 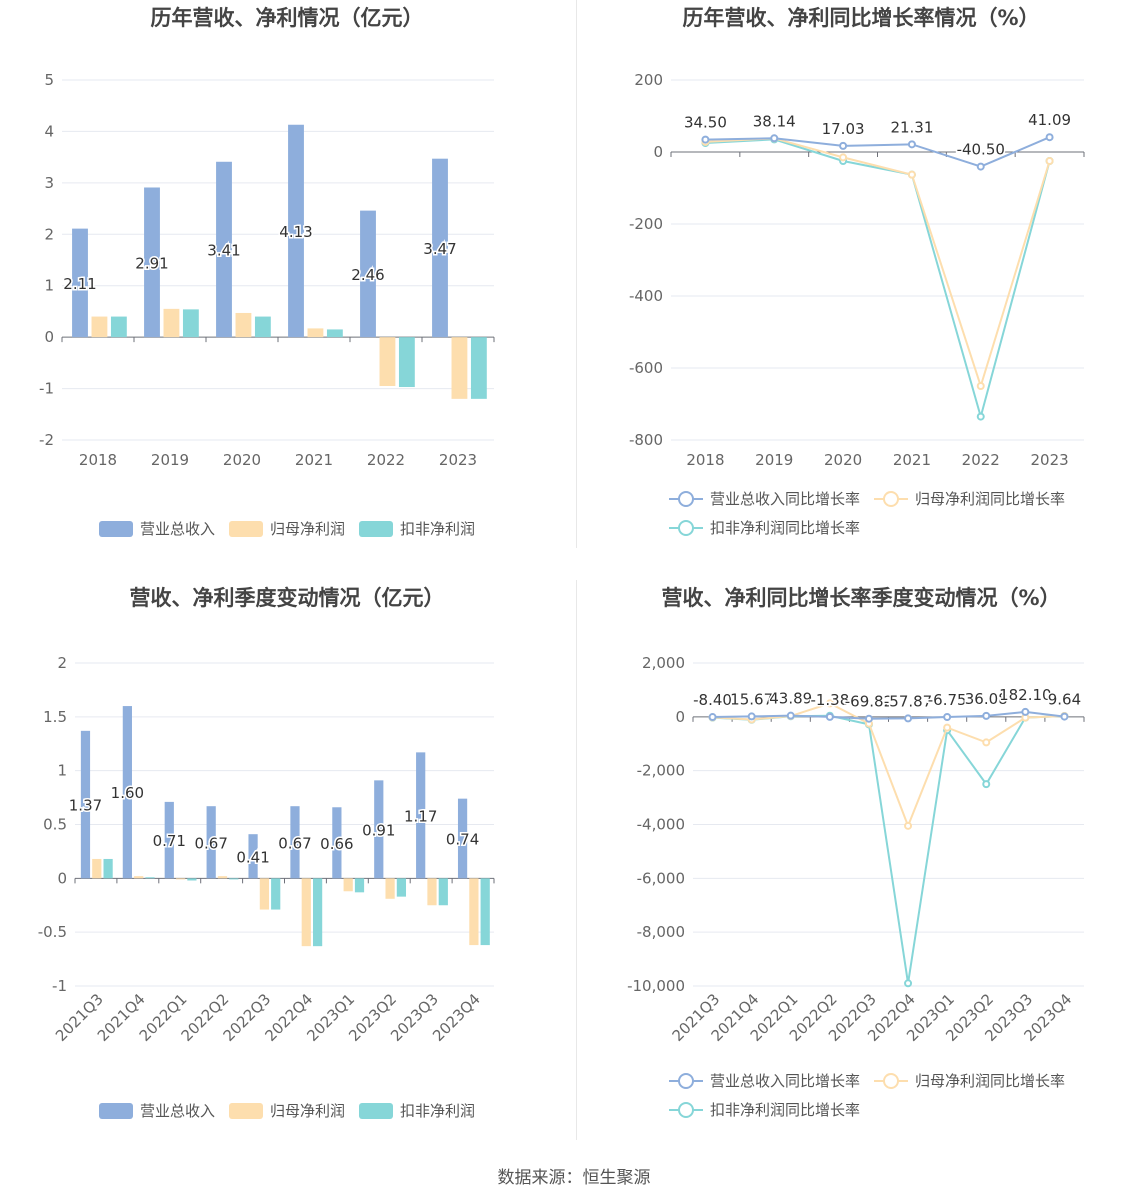 What do you see at coordinates (705, 123) in the screenshot?
I see `point-value-label: 34.50` at bounding box center [705, 123].